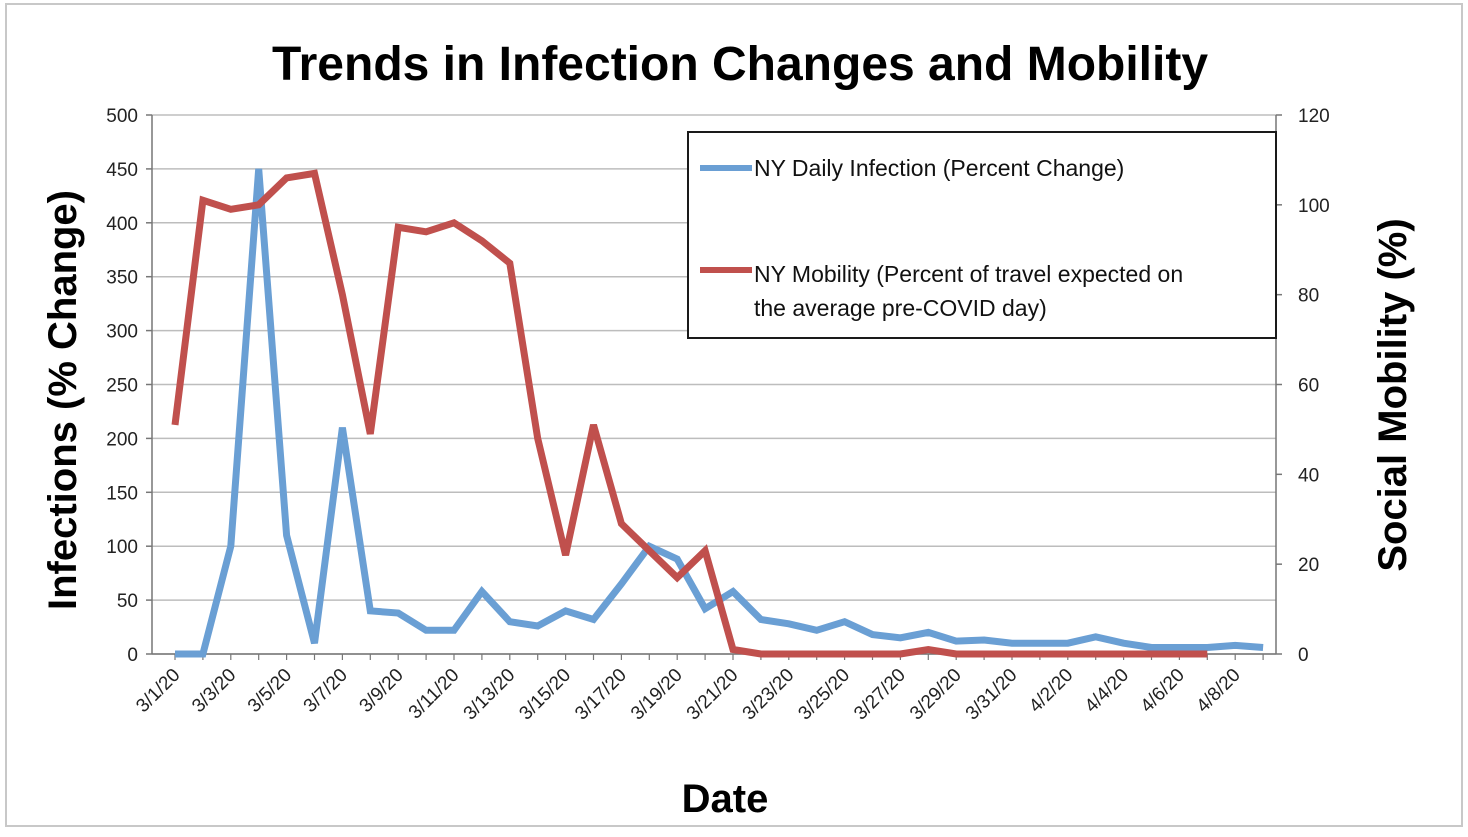 This screenshot has width=1468, height=837. What do you see at coordinates (122, 170) in the screenshot?
I see `y-tick-label: 450` at bounding box center [122, 170].